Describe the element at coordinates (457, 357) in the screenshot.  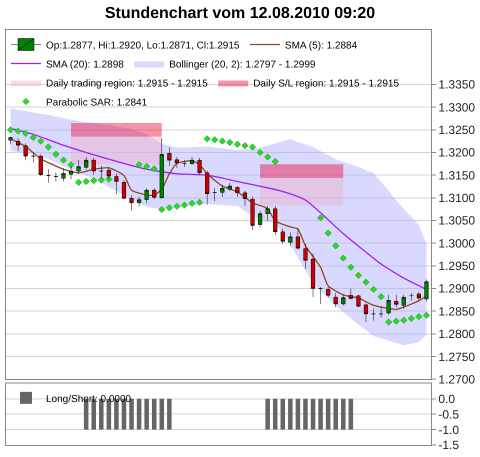
I see `y-tick-label: 1.2750` at that location.